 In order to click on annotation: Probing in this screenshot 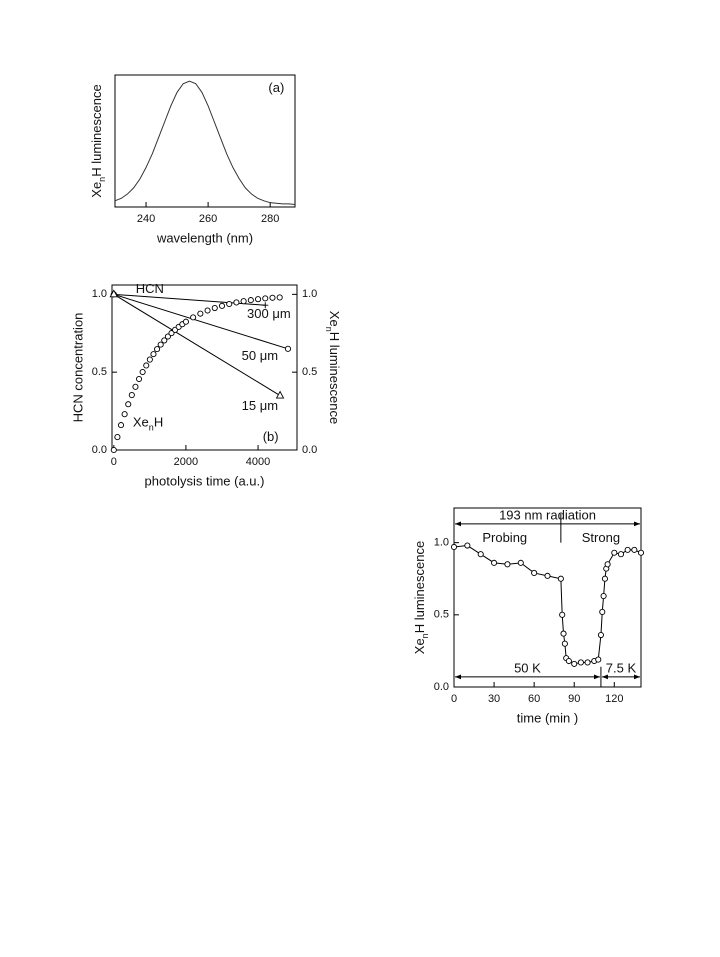, I will do `click(504, 537)`.